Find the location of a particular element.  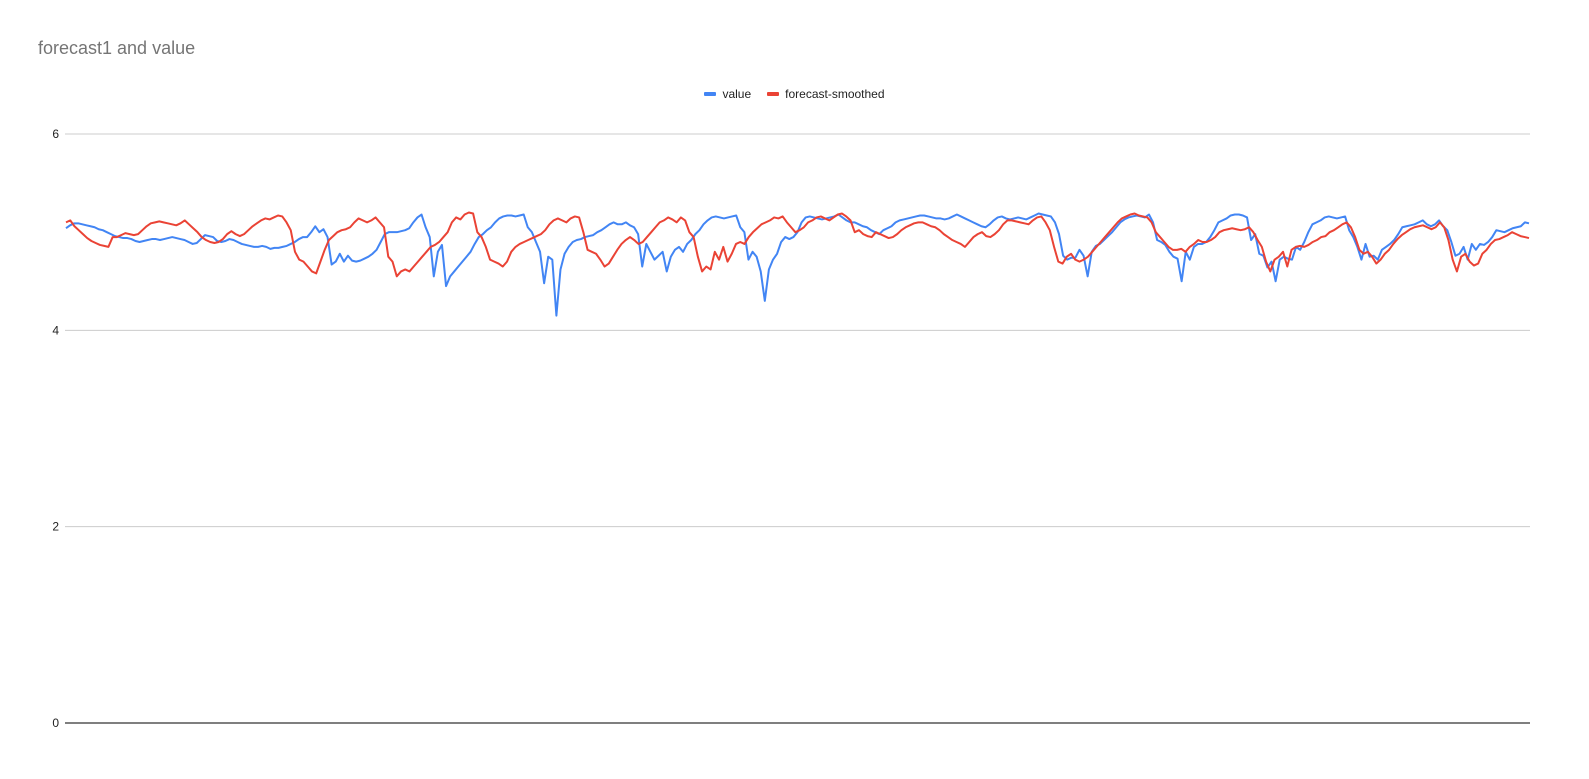

legend-label-value: value is located at coordinates (737, 94).